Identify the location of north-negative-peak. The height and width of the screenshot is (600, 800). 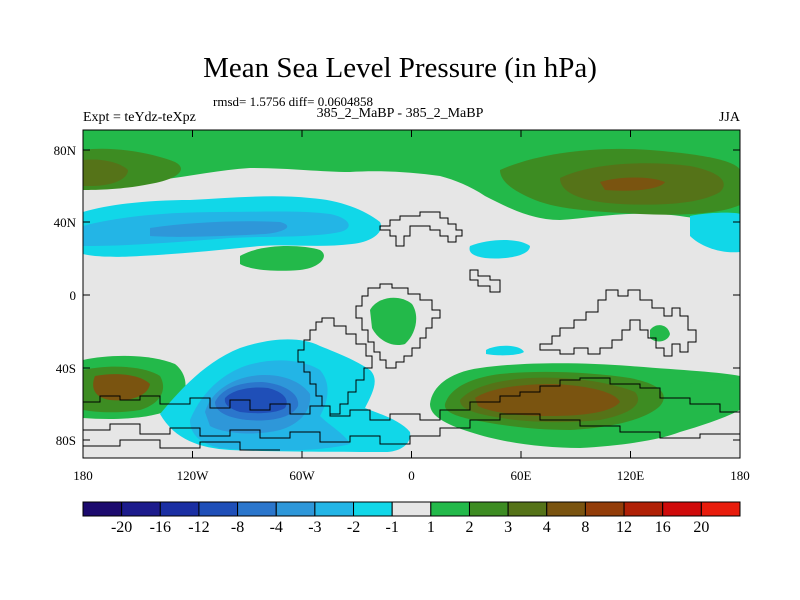
(219, 229).